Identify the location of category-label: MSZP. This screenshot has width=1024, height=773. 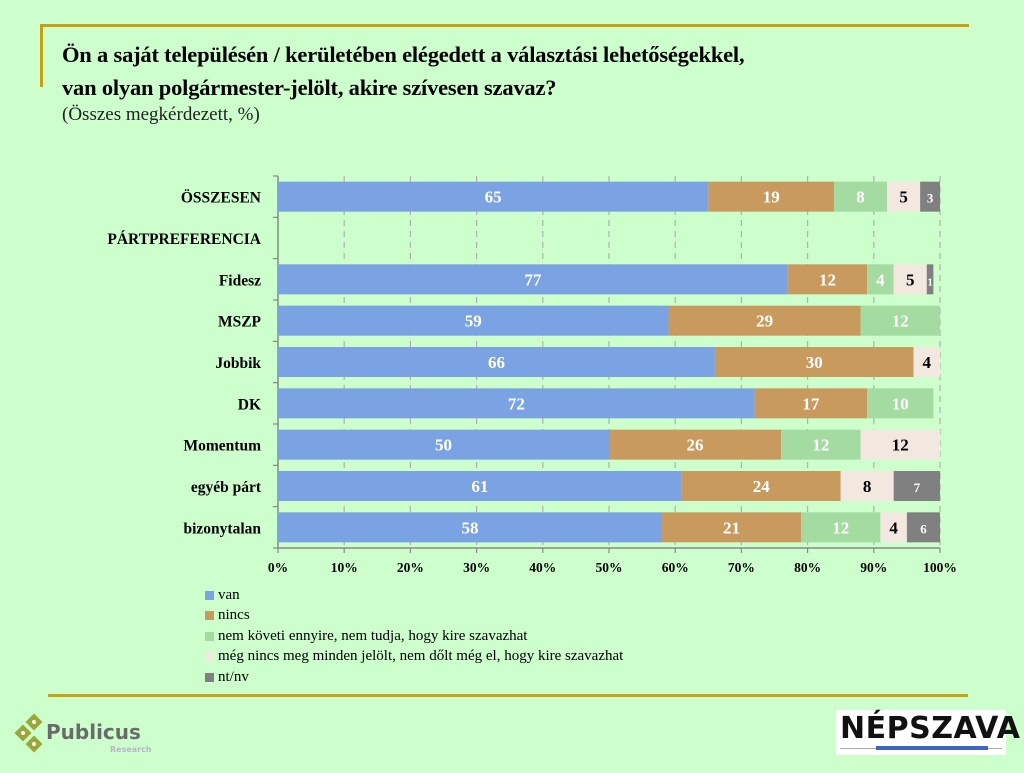
(240, 322).